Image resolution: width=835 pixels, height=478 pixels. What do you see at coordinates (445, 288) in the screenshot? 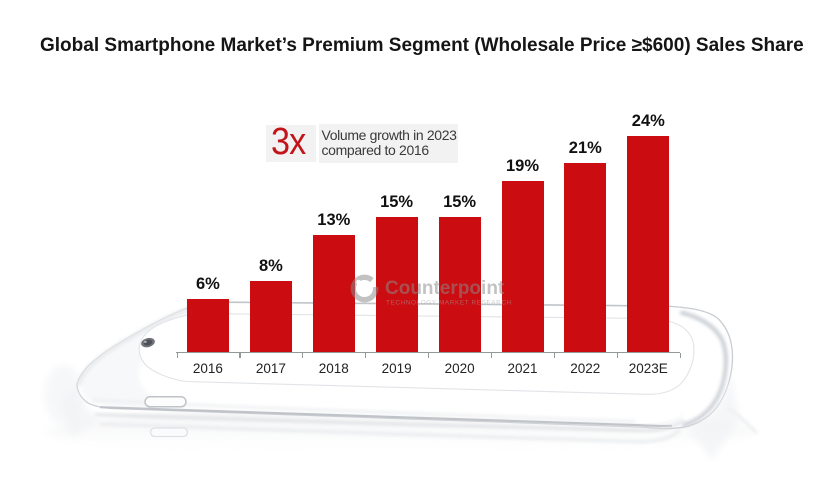
I see `svg-text: Counterpoint` at bounding box center [445, 288].